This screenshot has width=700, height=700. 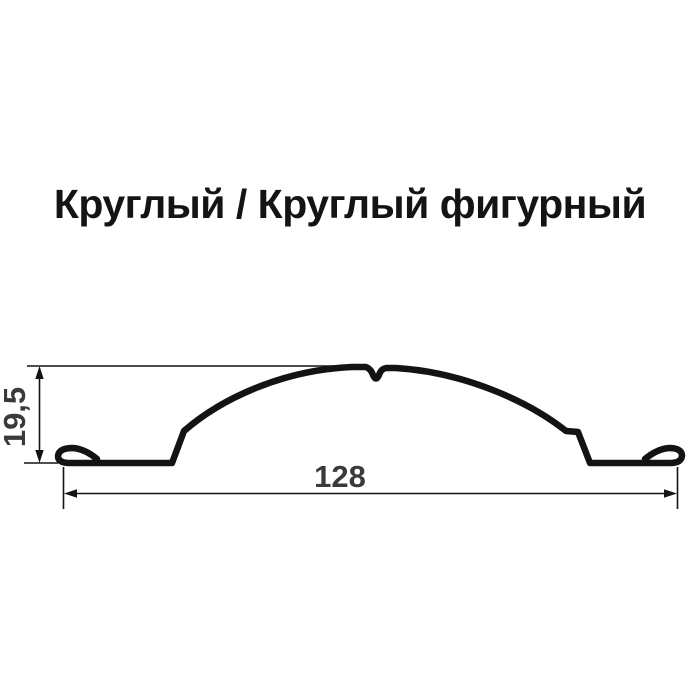 What do you see at coordinates (350, 204) in the screenshot?
I see `page-title: Круглый / Круглый фигурный` at bounding box center [350, 204].